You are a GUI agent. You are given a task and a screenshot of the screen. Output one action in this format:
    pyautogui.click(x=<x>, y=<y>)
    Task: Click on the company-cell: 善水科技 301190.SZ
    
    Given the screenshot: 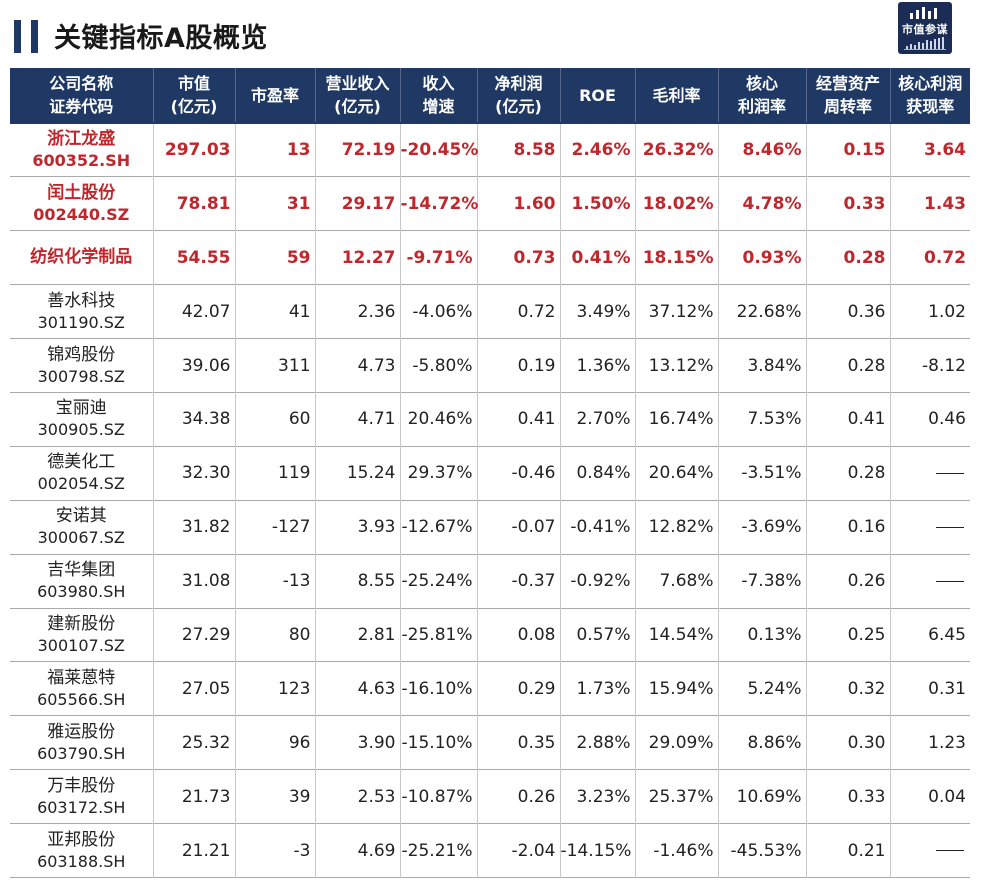 What is the action you would take?
    pyautogui.click(x=82, y=311)
    